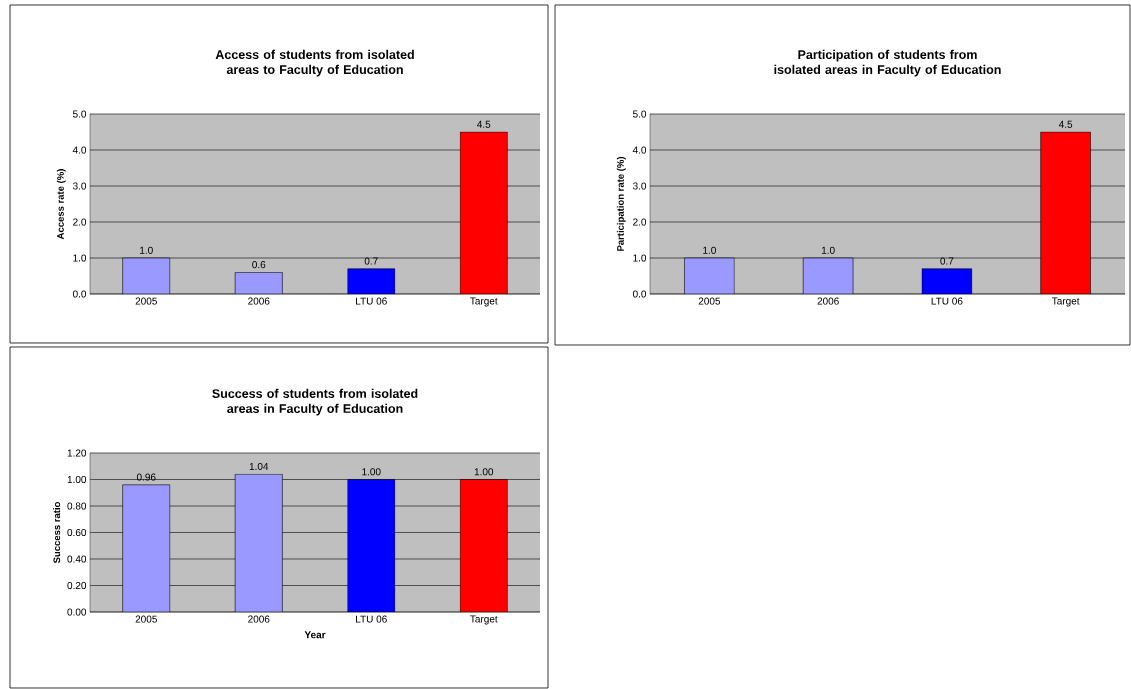  What do you see at coordinates (77, 559) in the screenshot?
I see `y-tick-label: 0.40` at bounding box center [77, 559].